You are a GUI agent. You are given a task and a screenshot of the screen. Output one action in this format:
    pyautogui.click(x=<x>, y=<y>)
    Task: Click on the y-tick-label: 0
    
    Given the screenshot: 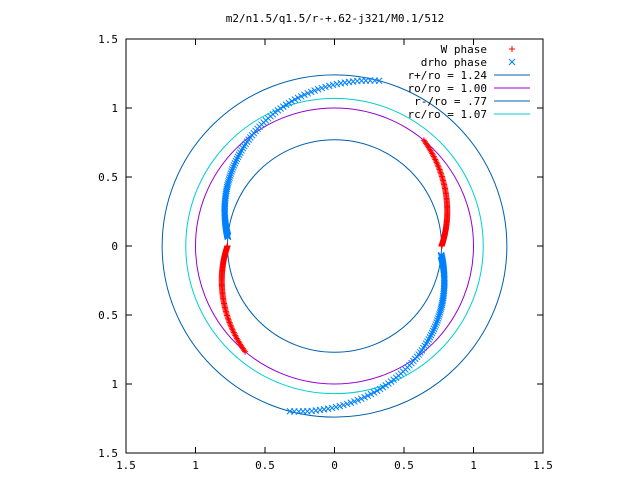 What is the action you would take?
    pyautogui.click(x=114, y=246)
    